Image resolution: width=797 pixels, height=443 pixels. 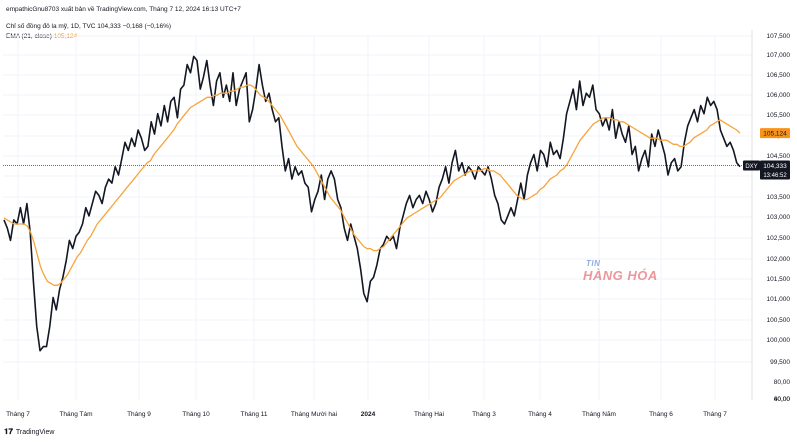 What do you see at coordinates (779, 197) in the screenshot?
I see `y-tick-label: 103,500` at bounding box center [779, 197].